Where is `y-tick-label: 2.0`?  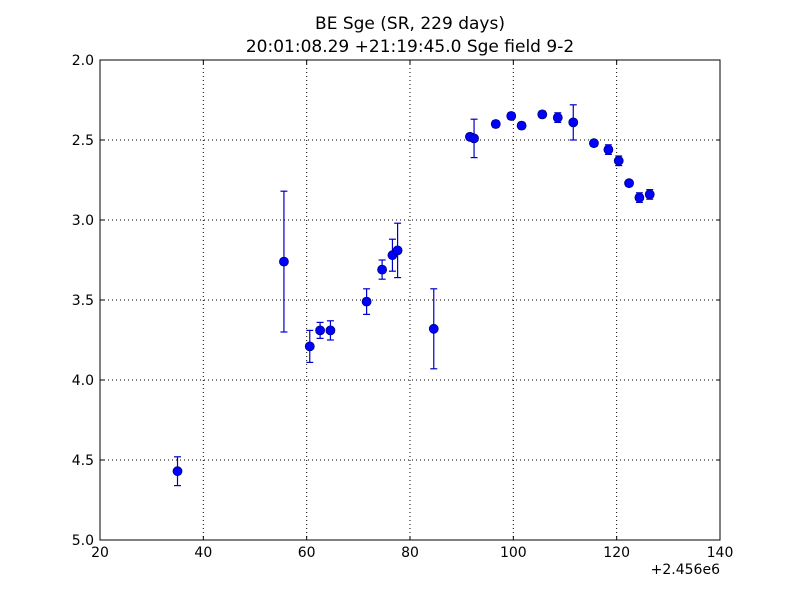 y-tick-label: 2.0 is located at coordinates (83, 61).